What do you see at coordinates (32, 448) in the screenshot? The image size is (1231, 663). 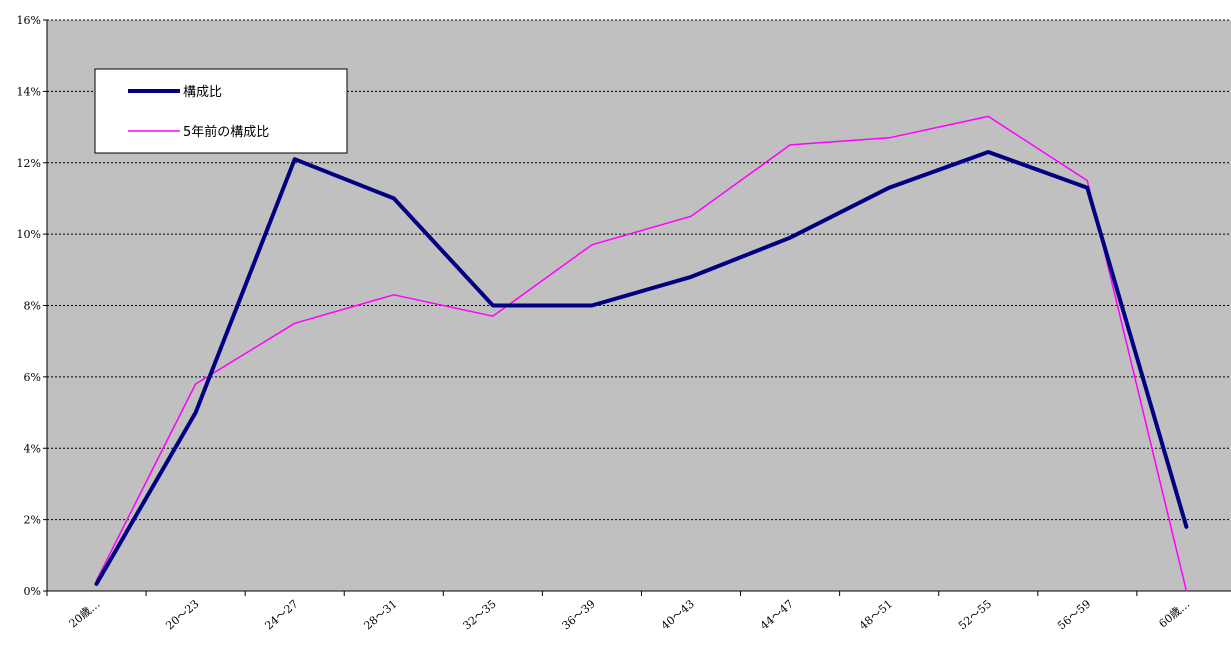 I see `y-tick-label: 4%` at bounding box center [32, 448].